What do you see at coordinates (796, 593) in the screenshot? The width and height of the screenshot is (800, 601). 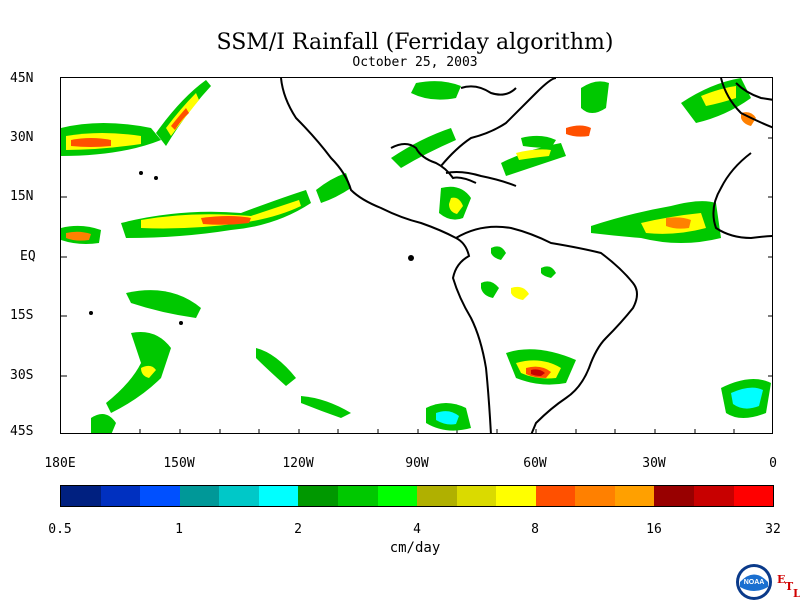 I see `logo-letter-l: L` at bounding box center [796, 593].